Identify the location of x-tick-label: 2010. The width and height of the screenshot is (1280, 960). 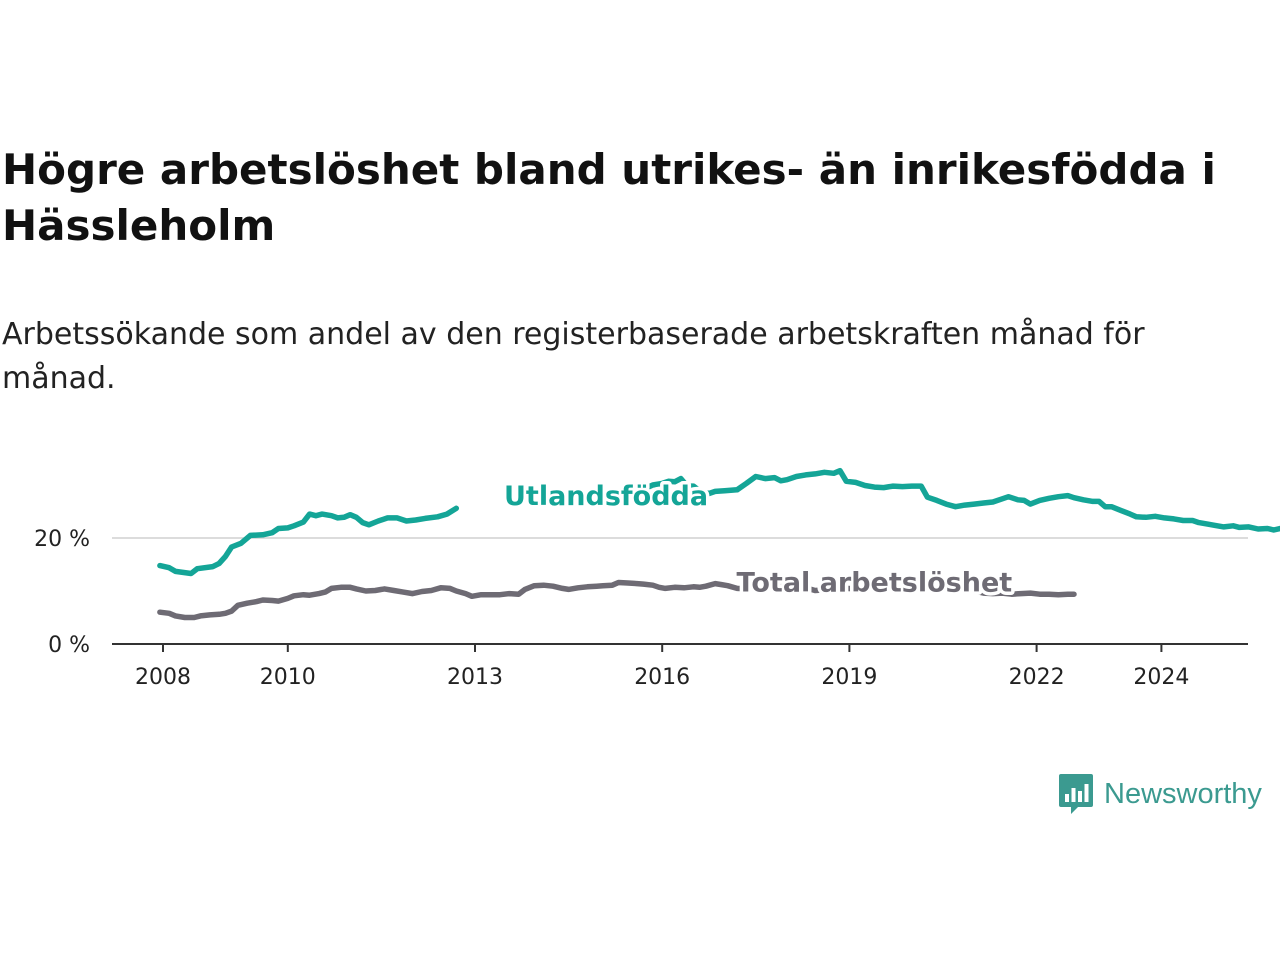
(288, 677).